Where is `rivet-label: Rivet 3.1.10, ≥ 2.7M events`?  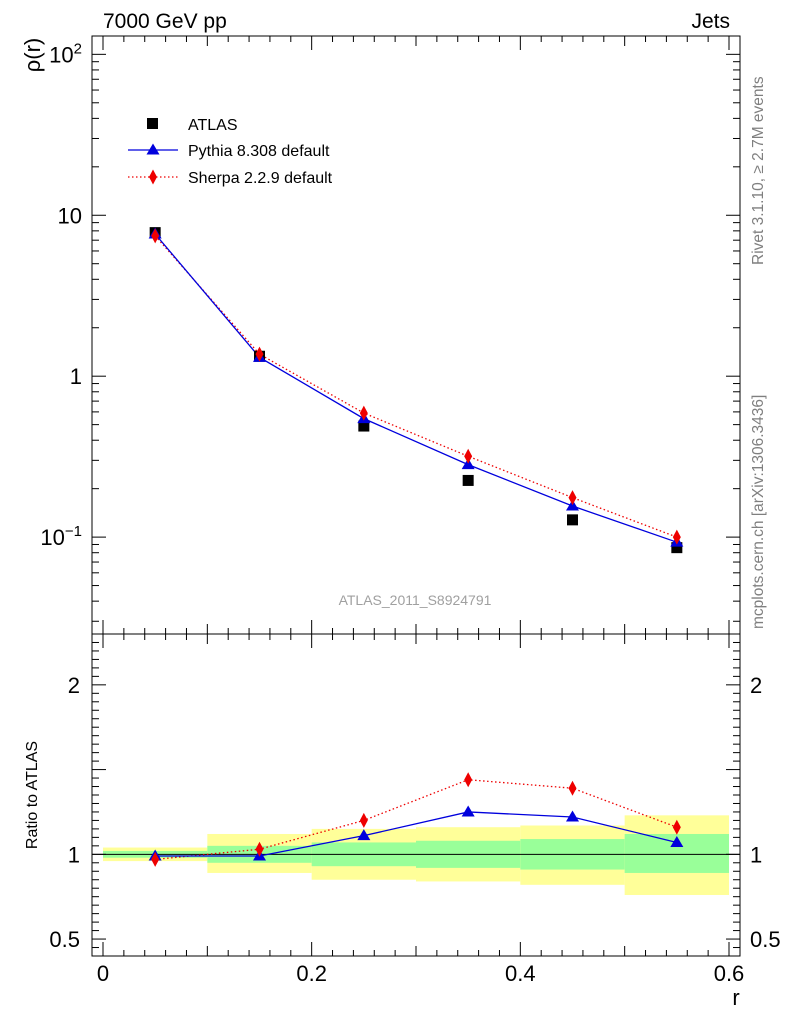 rivet-label: Rivet 3.1.10, ≥ 2.7M events is located at coordinates (758, 170).